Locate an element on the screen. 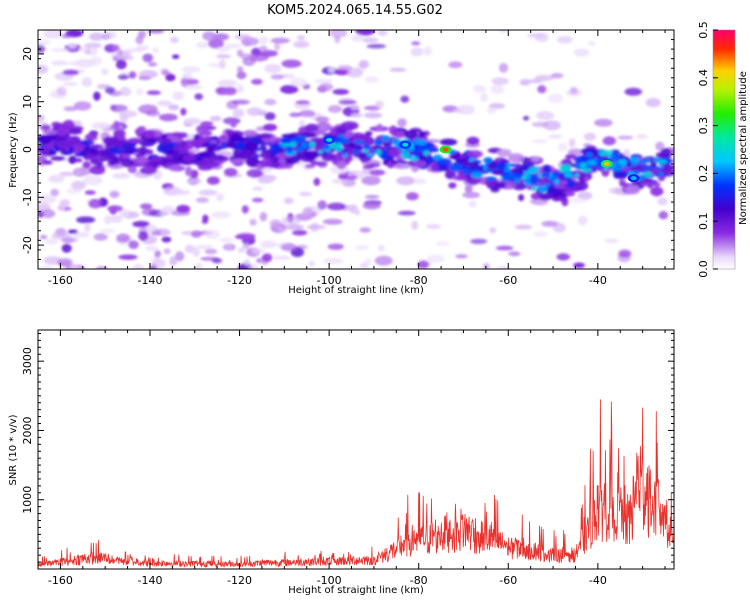 The image size is (750, 600). heatmap-peak is located at coordinates (633, 178).